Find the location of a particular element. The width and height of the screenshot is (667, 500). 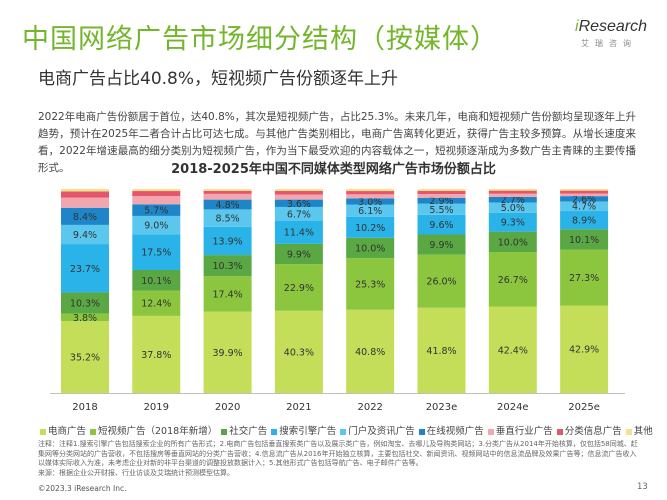

legend-label: 门户及资讯广告 is located at coordinates (381, 431).